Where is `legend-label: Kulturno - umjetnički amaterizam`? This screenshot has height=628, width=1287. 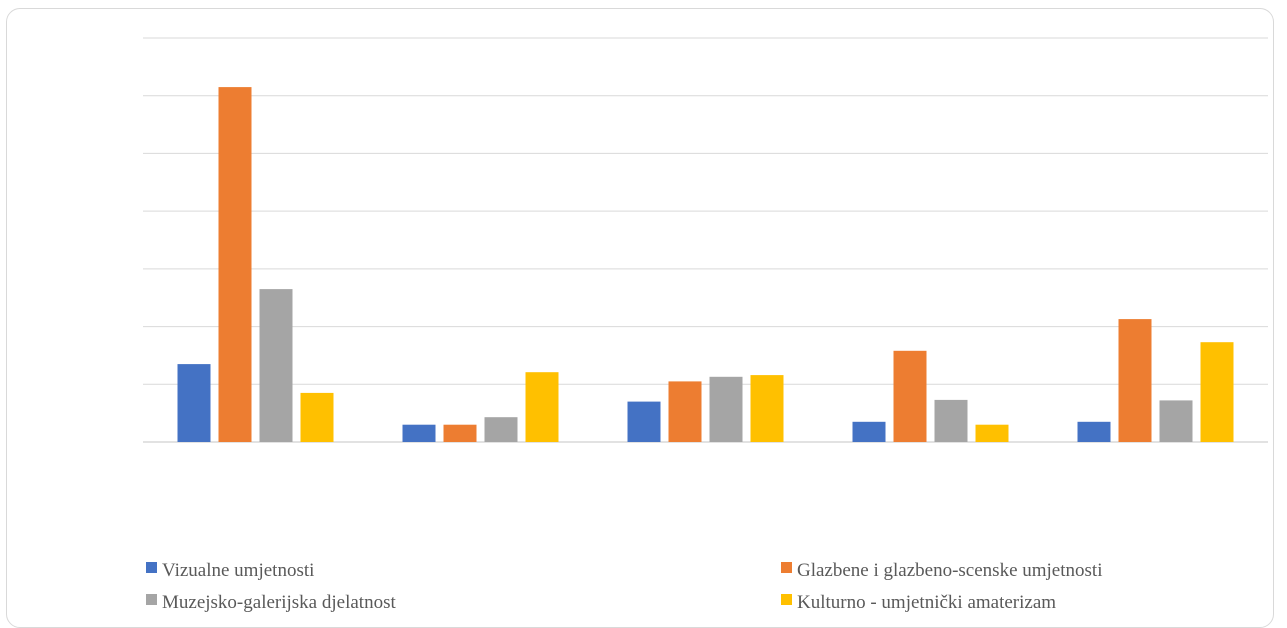
legend-label: Kulturno - umjetnički amaterizam is located at coordinates (926, 602).